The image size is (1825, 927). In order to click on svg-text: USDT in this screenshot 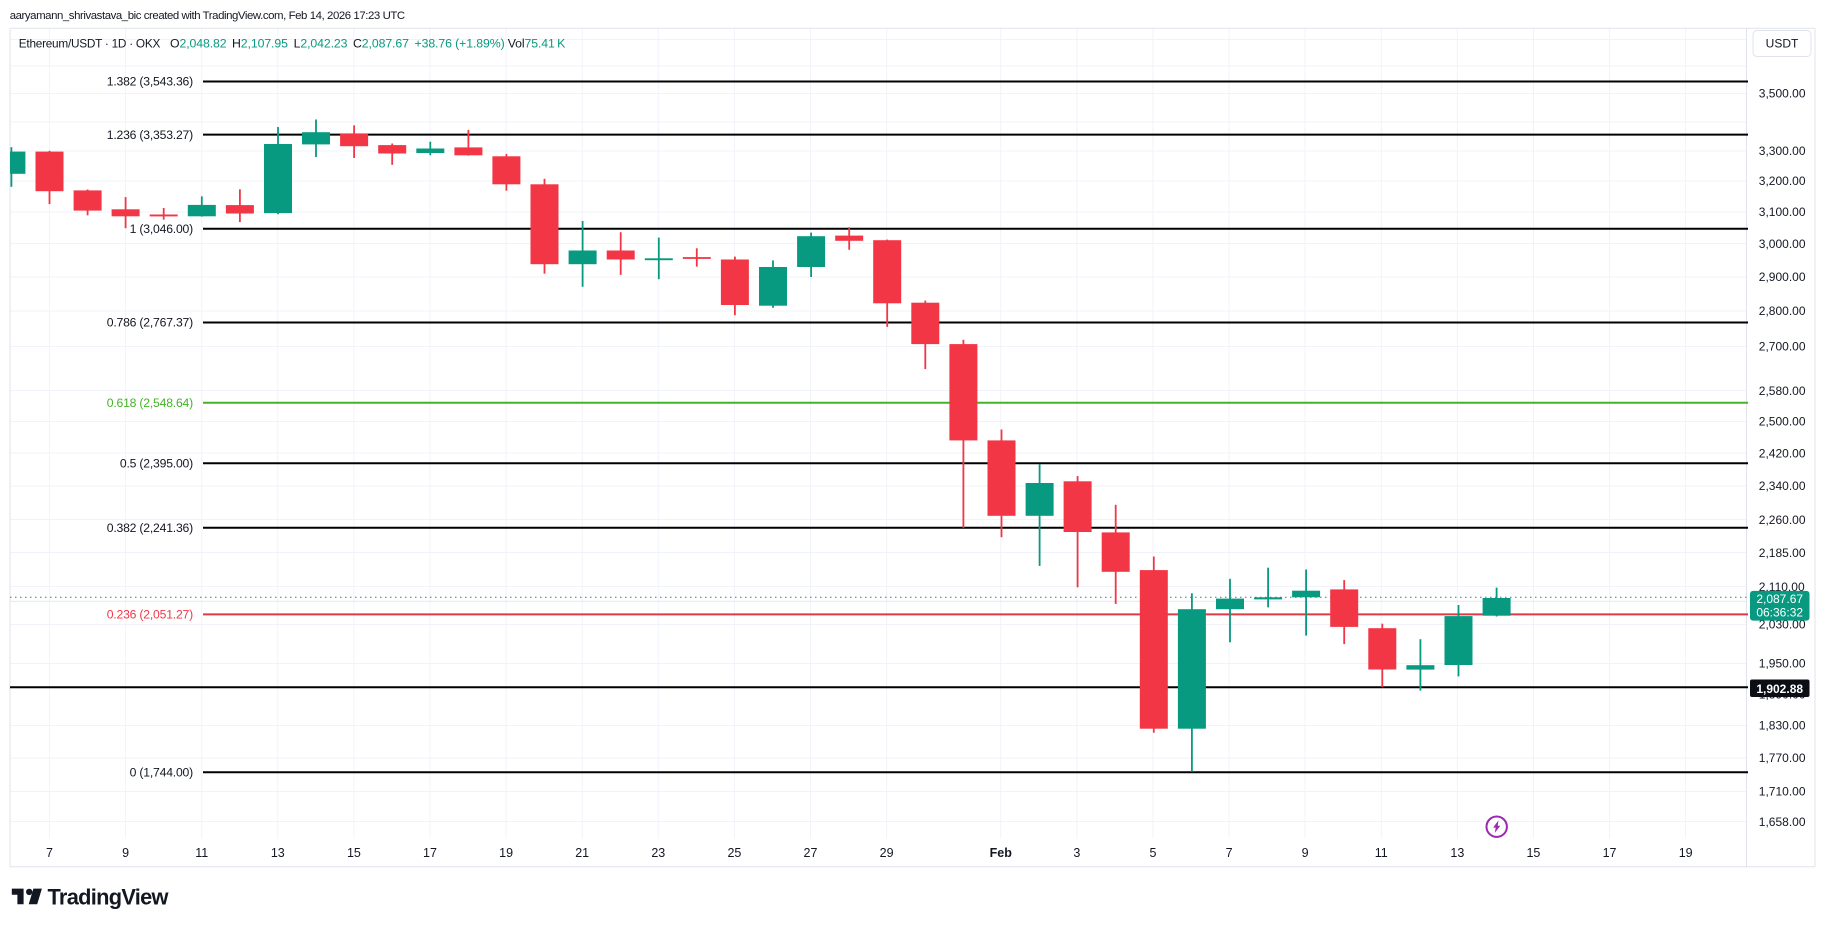, I will do `click(1782, 44)`.